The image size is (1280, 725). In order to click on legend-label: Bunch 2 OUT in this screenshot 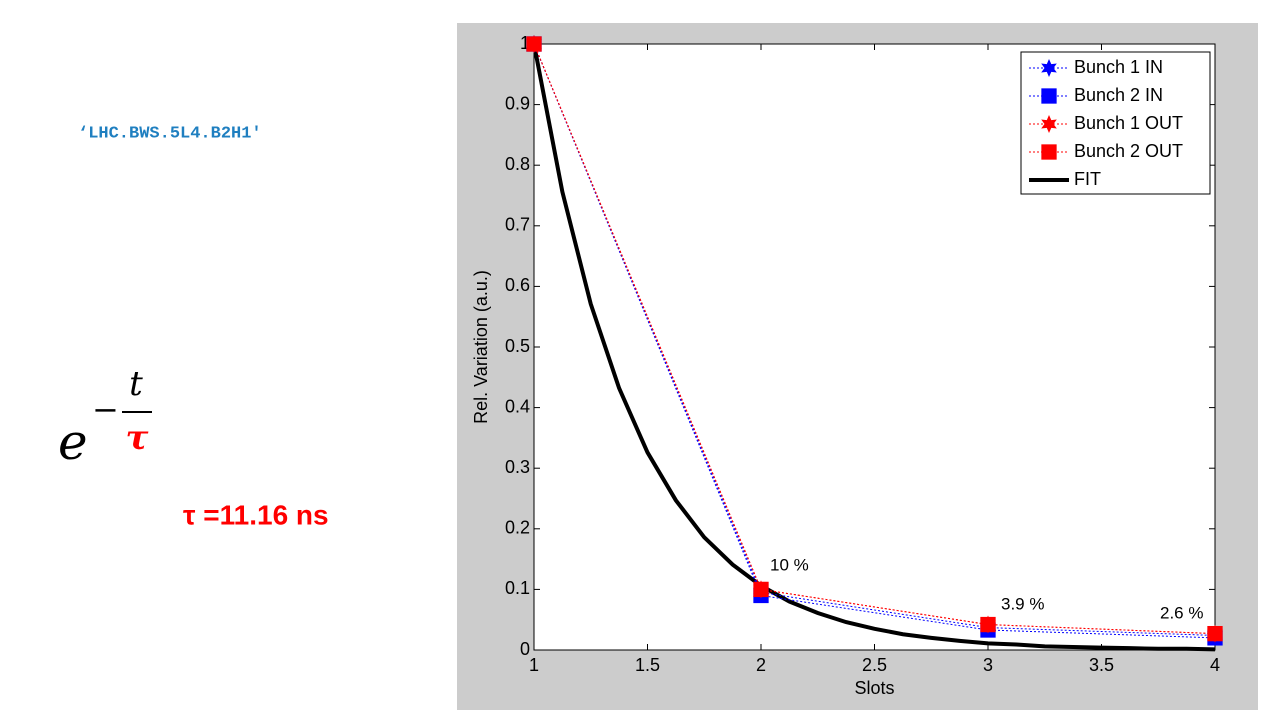, I will do `click(1128, 151)`.